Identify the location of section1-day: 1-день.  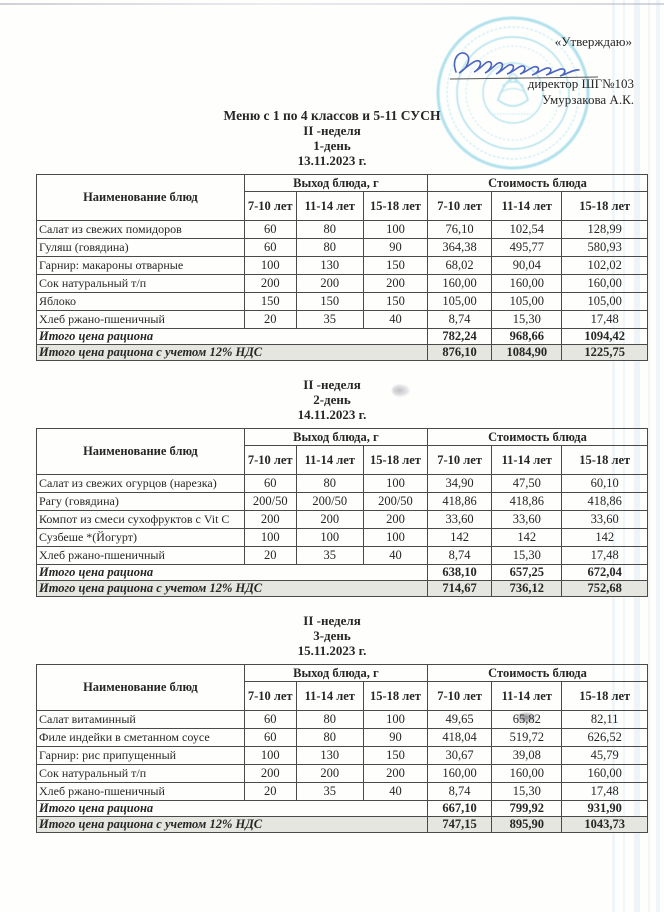
(332, 145).